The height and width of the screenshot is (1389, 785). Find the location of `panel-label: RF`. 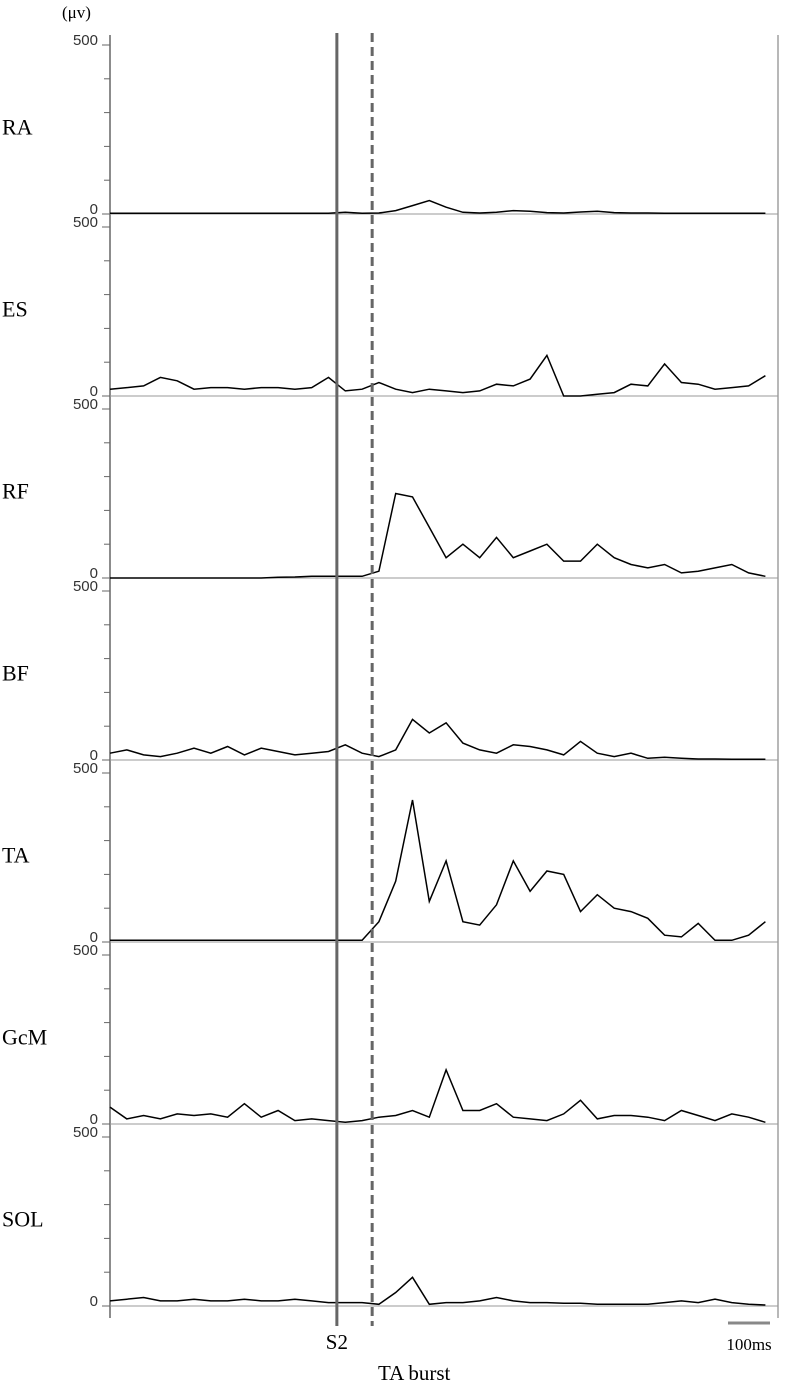

panel-label: RF is located at coordinates (15, 491).